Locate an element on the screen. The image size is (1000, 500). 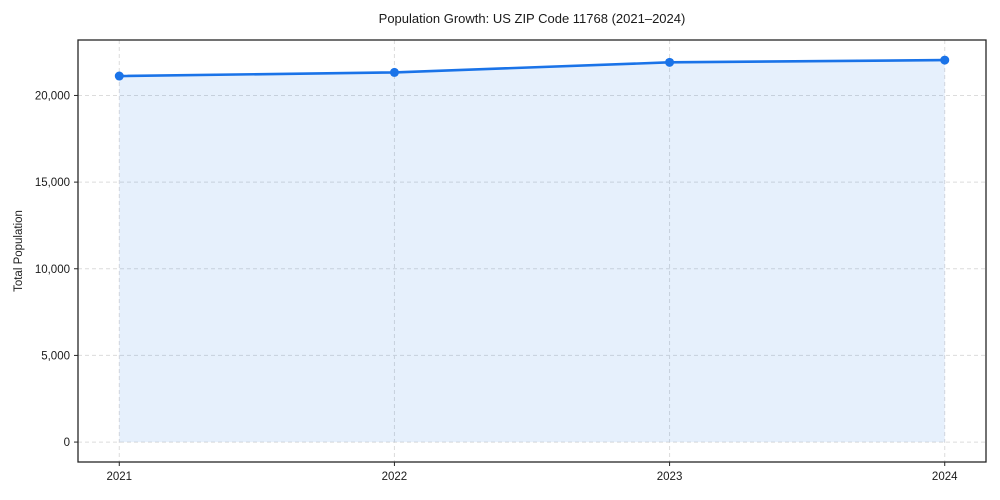
data-point-2021 is located at coordinates (119, 76).